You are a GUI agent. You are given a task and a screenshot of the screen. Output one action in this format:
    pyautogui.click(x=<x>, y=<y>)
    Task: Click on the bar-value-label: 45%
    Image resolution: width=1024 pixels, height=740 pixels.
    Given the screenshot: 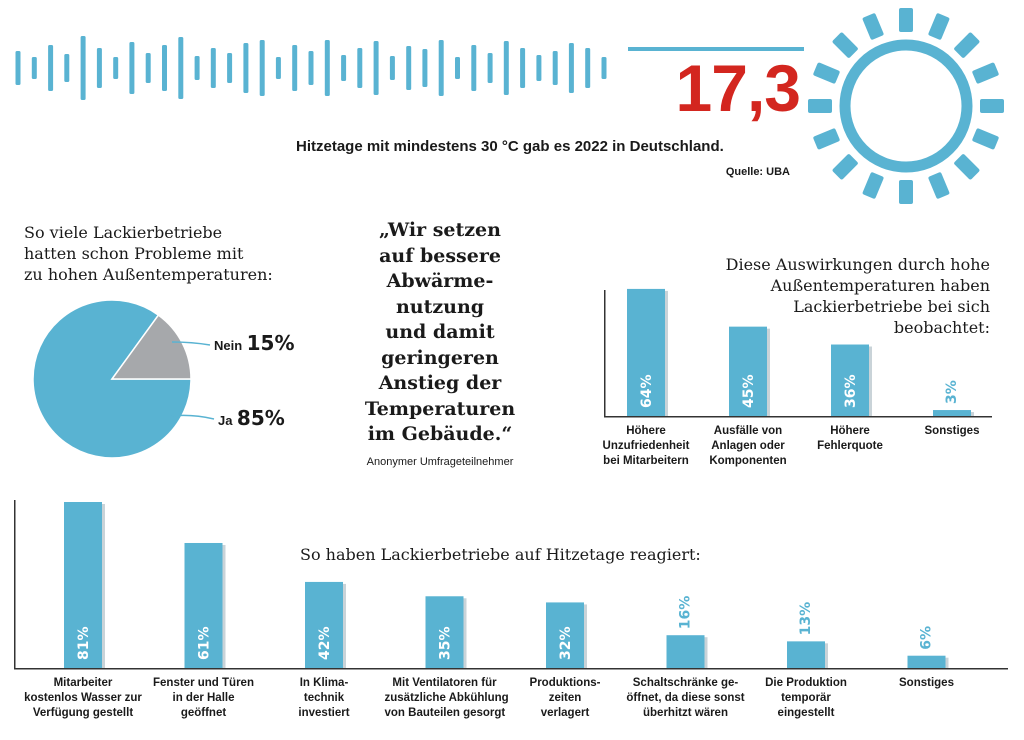 What is the action you would take?
    pyautogui.click(x=749, y=391)
    